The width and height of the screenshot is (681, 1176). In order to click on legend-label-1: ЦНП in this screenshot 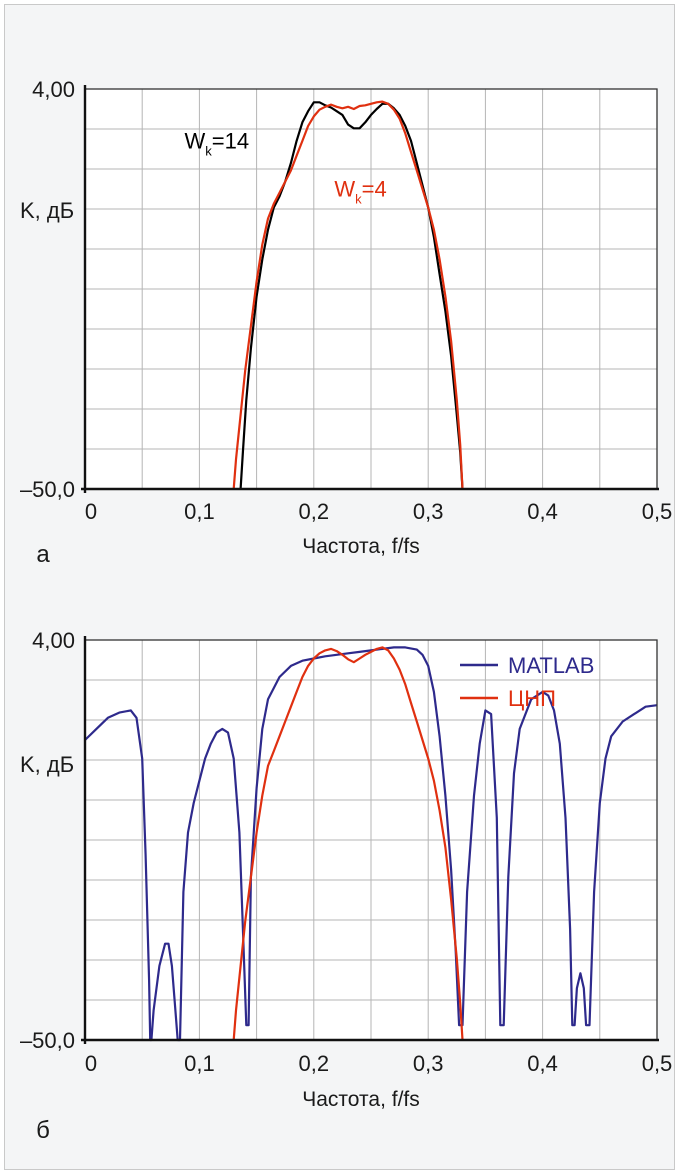, I will do `click(532, 698)`.